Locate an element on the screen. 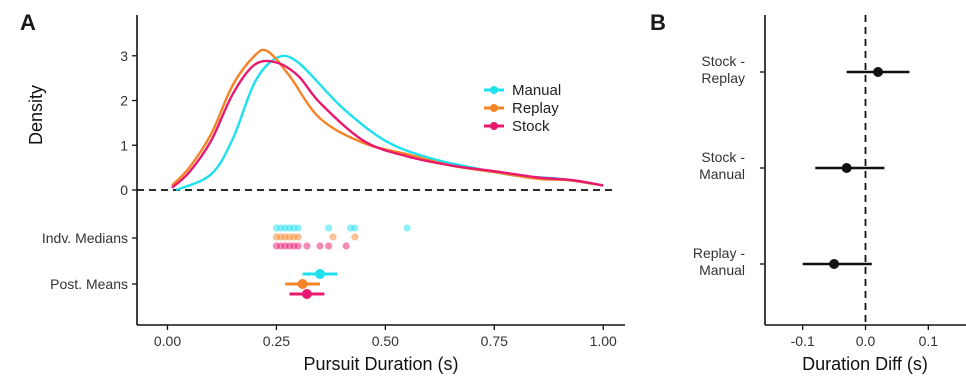 Image resolution: width=966 pixels, height=380 pixels. legend-swatch-dot-stock is located at coordinates (494, 126).